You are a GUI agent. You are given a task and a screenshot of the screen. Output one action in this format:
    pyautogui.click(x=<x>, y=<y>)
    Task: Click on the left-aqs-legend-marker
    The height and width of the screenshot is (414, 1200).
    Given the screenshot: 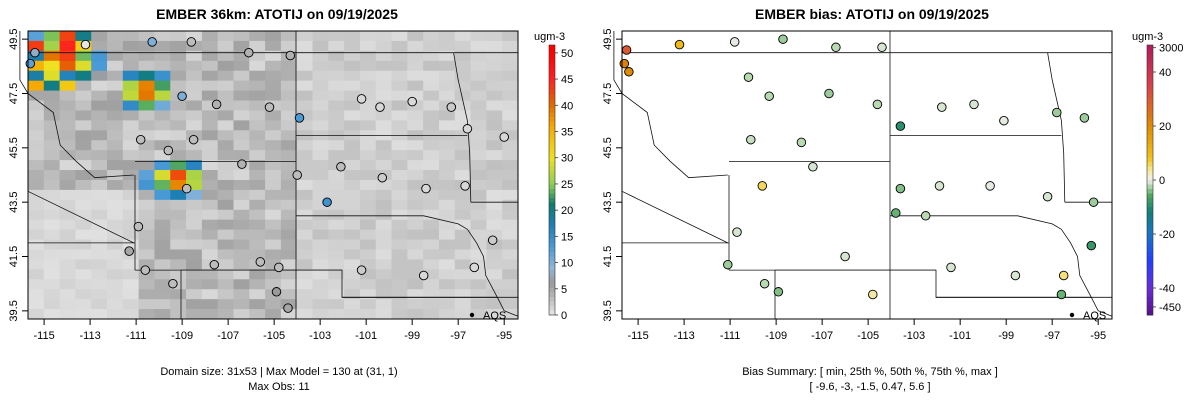 What is the action you would take?
    pyautogui.click(x=472, y=315)
    